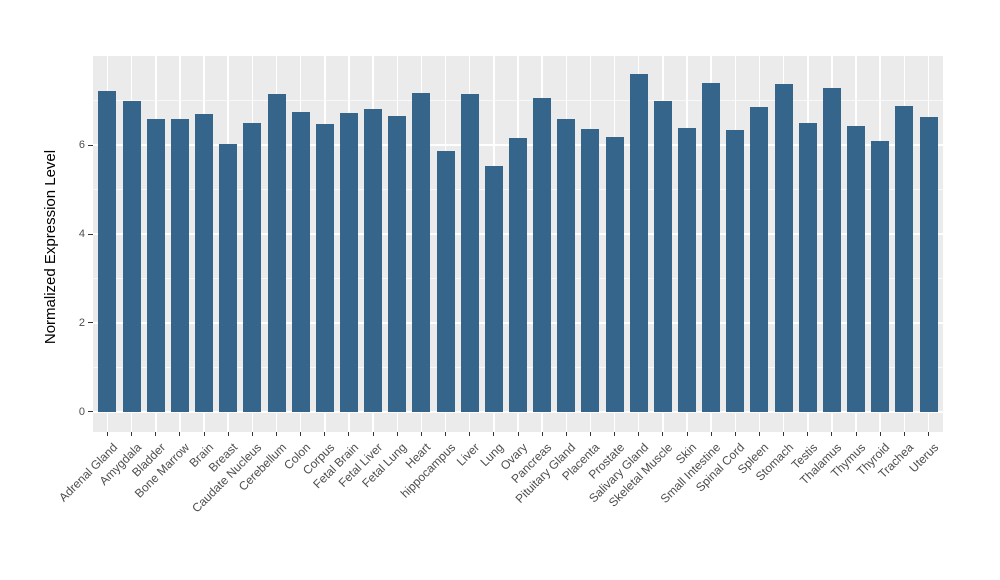 The width and height of the screenshot is (1000, 580). Describe the element at coordinates (81, 411) in the screenshot. I see `y-tick-label: 0` at that location.